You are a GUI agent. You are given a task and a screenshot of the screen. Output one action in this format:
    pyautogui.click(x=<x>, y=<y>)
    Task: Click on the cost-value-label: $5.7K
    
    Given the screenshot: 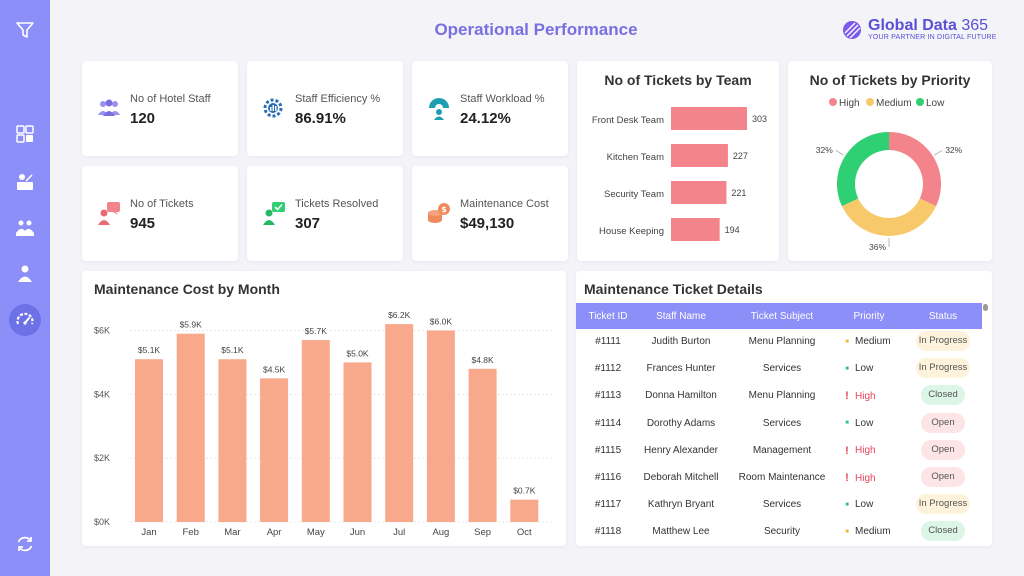 What is the action you would take?
    pyautogui.click(x=316, y=331)
    